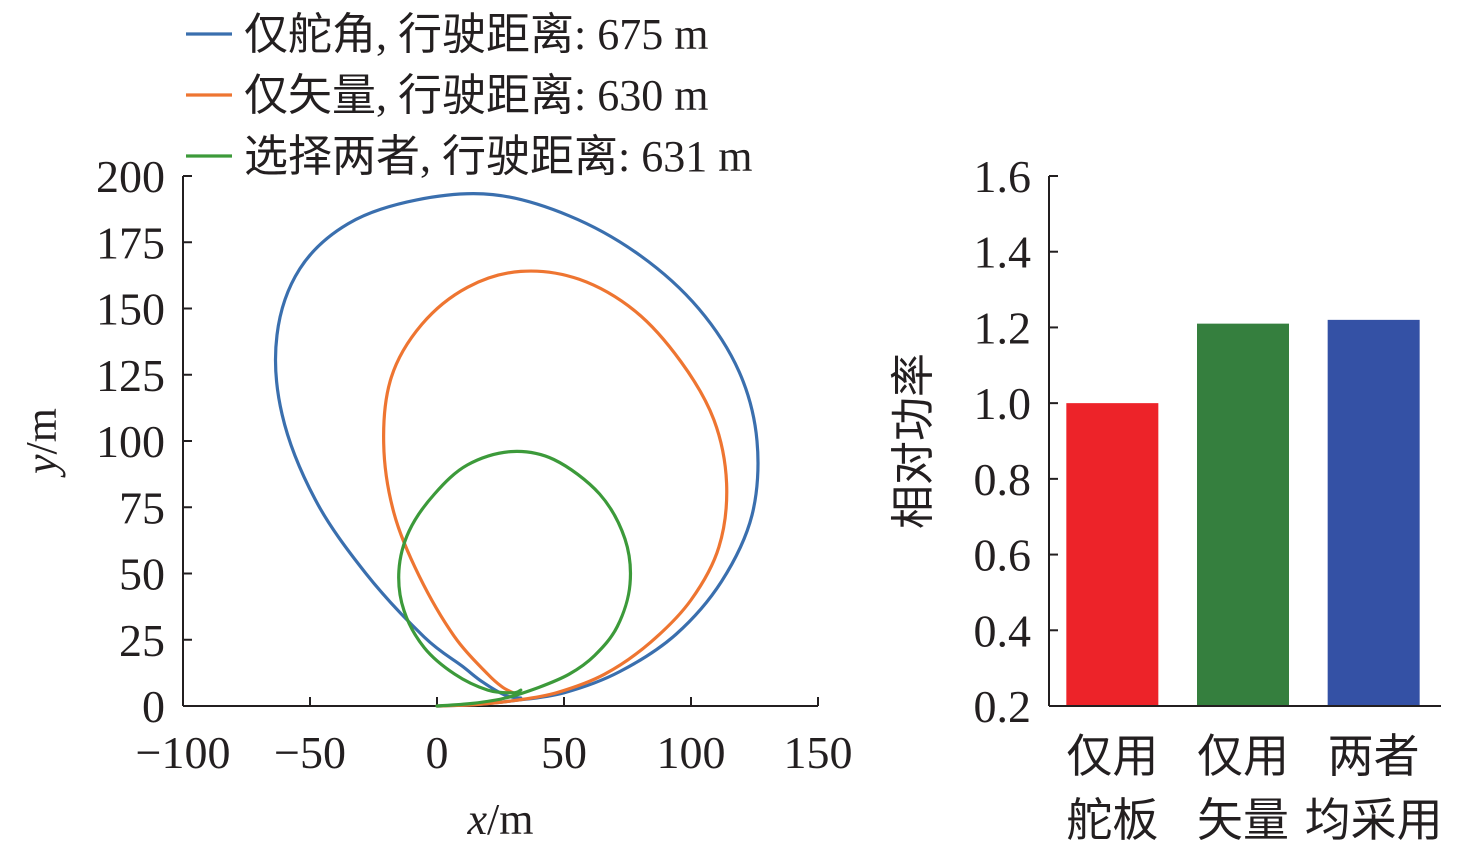  Describe the element at coordinates (1374, 756) in the screenshot. I see `category-label-3-line-1: 两者` at that location.